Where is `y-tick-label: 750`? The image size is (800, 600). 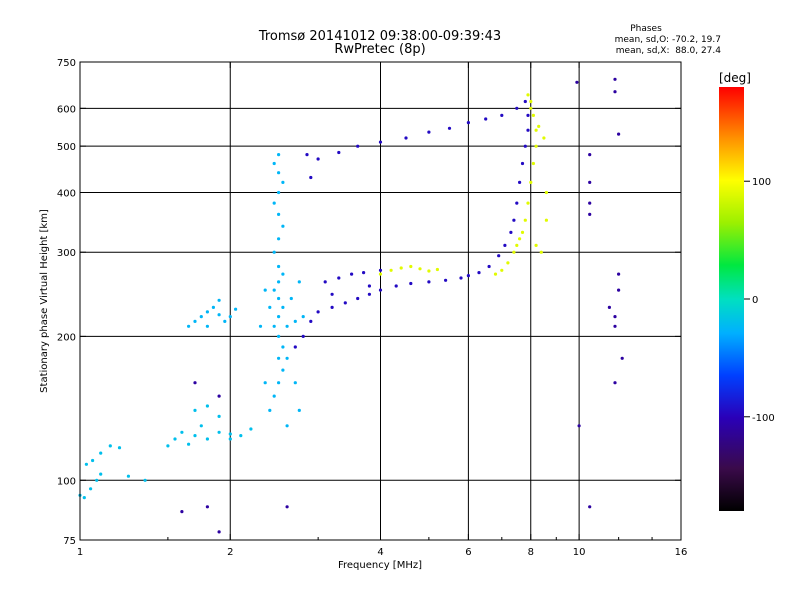 y-tick-label: 750 is located at coordinates (66, 63).